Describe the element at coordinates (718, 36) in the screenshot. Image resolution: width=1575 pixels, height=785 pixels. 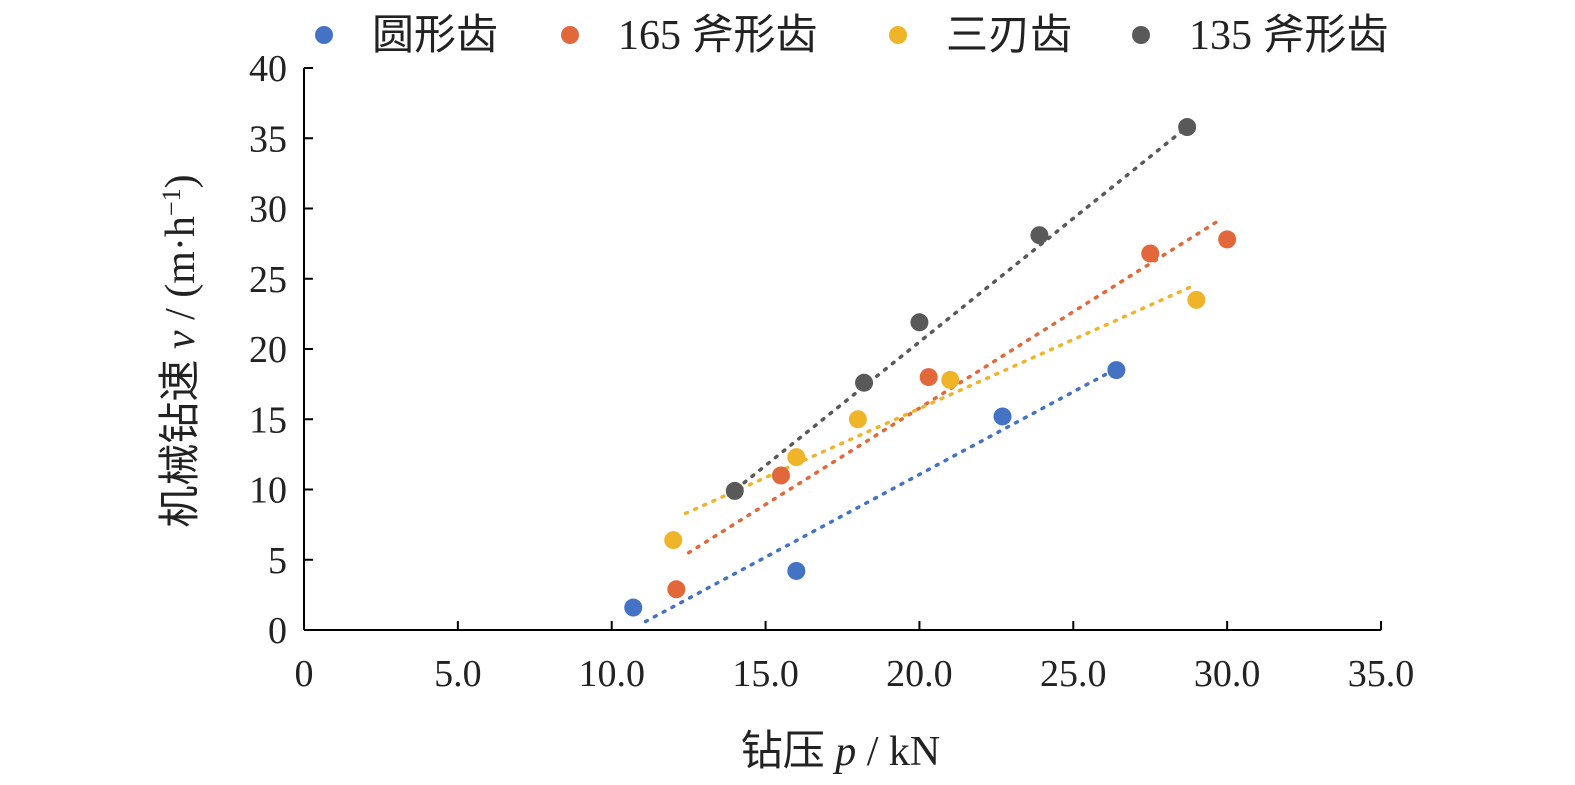
I see `legend-label: 165 斧形齿` at that location.